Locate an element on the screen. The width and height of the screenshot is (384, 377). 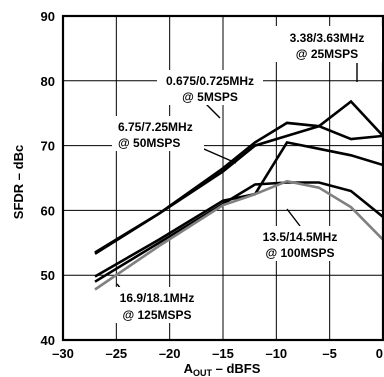
annotation-6-75-50msps: 6.75/7.25MHz @ 50MSPS is located at coordinates (158, 133).